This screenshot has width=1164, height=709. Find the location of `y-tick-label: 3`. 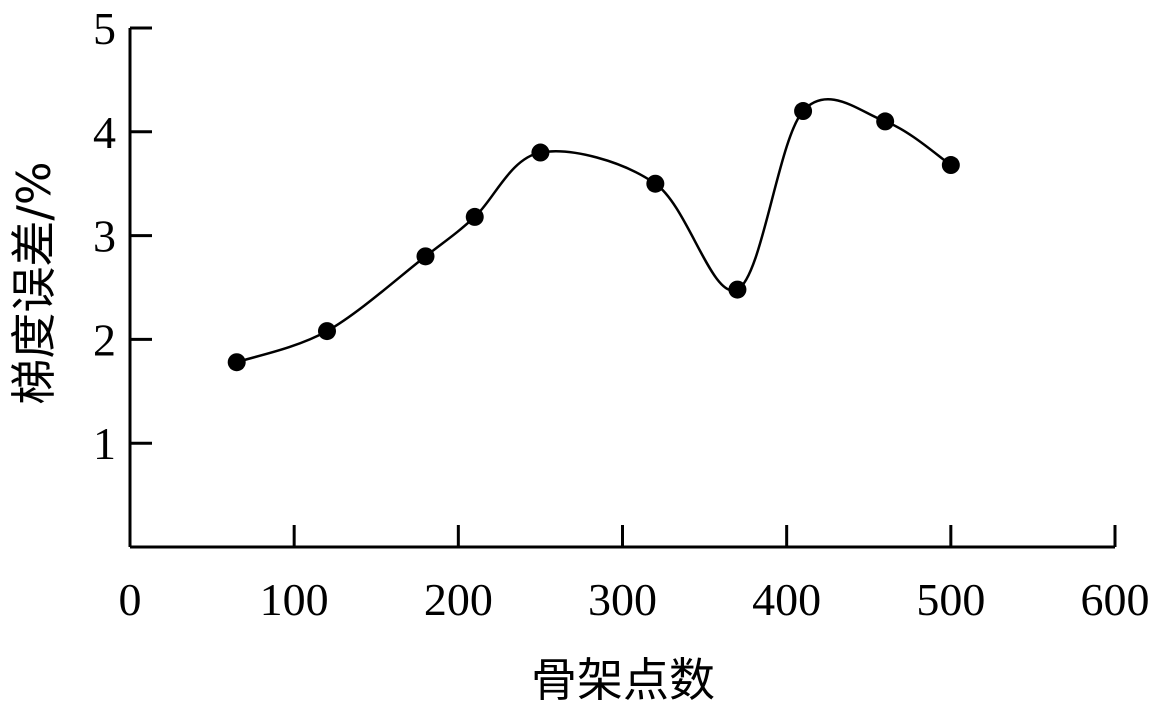

y-tick-label: 3 is located at coordinates (104, 236).